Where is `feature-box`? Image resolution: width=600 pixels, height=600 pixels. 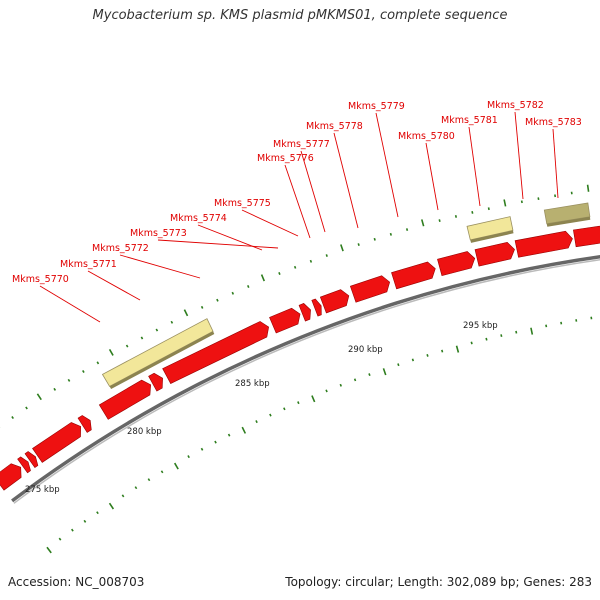
feature-box is located at coordinates (157, 352).